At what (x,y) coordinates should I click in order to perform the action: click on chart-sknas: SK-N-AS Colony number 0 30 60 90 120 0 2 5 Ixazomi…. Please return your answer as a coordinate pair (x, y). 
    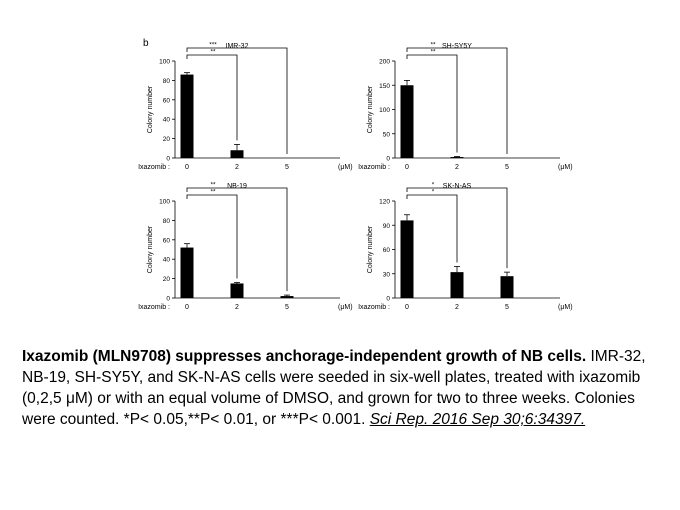
    Looking at the image, I should click on (465, 247).